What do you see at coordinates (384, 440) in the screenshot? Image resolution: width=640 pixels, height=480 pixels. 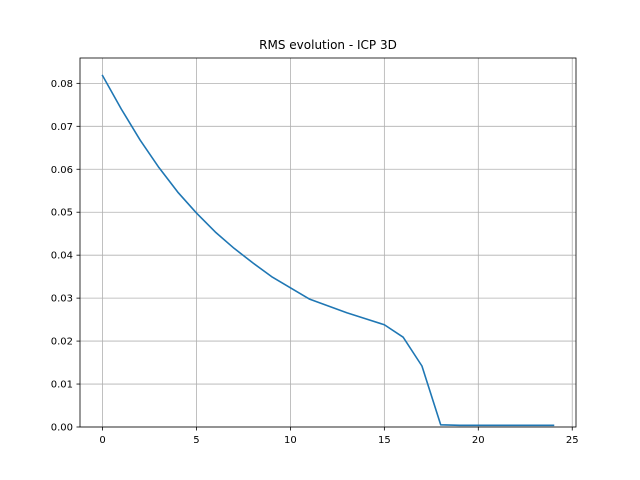 I see `x-tick-label: 15` at bounding box center [384, 440].